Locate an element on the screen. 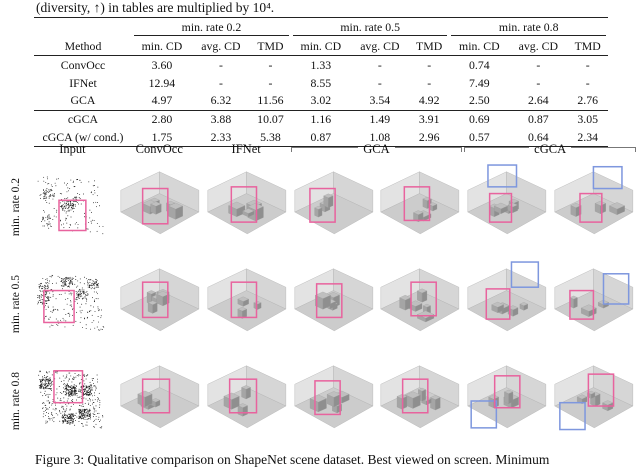  value-cell: 0.87 is located at coordinates (538, 119).